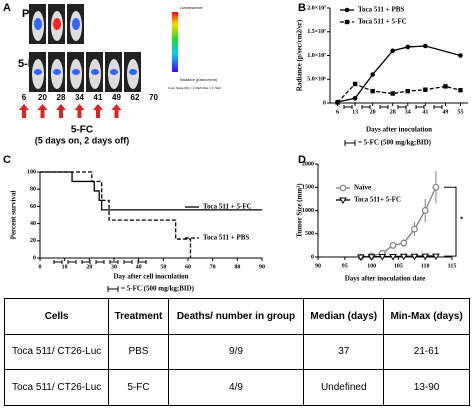 The height and width of the screenshot is (408, 474). What do you see at coordinates (33, 207) in the screenshot?
I see `y-tick-label: 60` at bounding box center [33, 207].